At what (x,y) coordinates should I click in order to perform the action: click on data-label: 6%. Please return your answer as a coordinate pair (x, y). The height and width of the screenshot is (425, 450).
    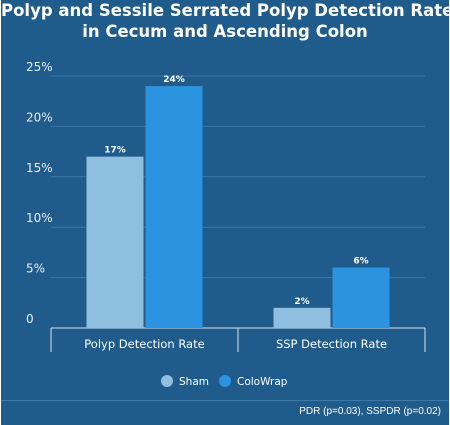
    Looking at the image, I should click on (360, 262).